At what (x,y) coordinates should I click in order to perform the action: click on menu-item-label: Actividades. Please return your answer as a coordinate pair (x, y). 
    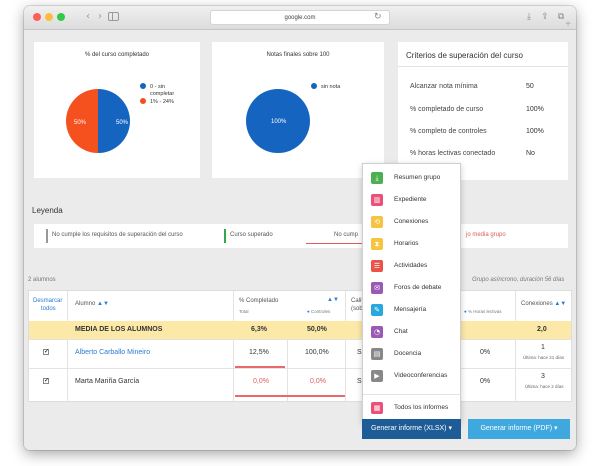
    Looking at the image, I should click on (411, 265).